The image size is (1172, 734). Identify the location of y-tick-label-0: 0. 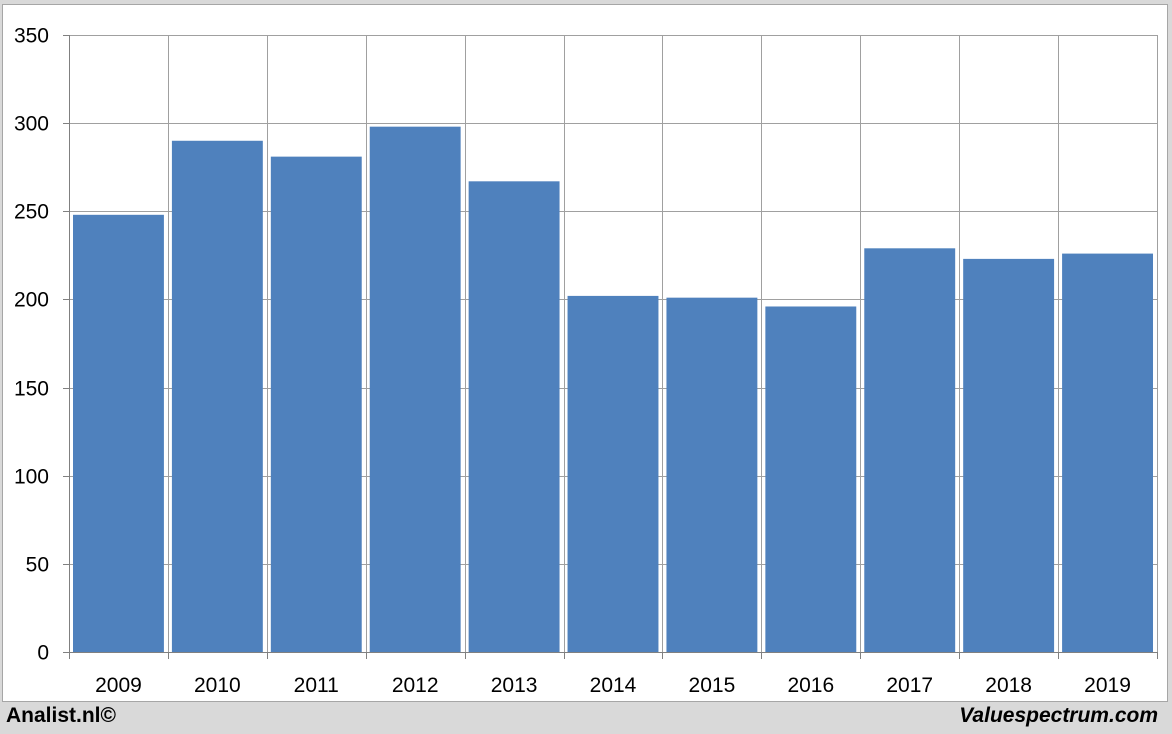
(43, 653).